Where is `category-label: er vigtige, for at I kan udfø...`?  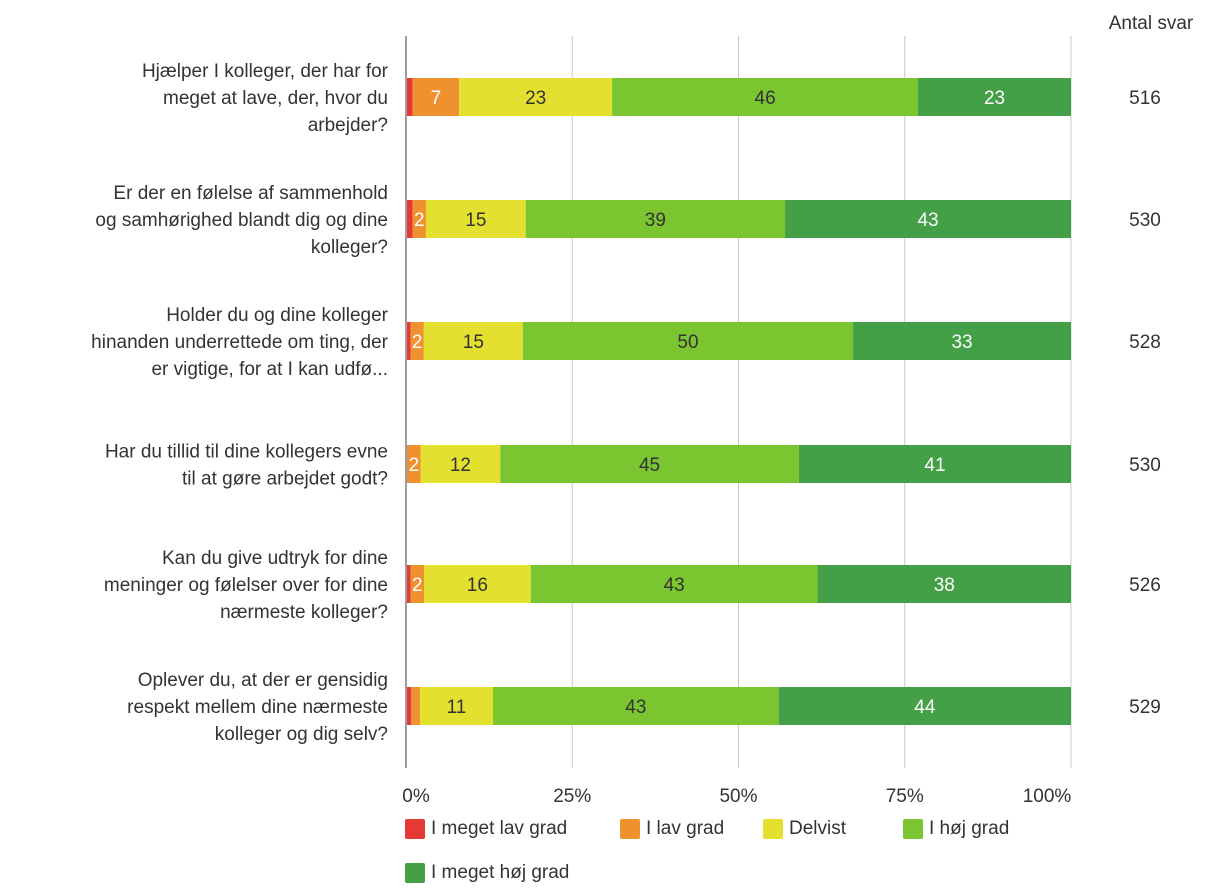 category-label: er vigtige, for at I kan udfø... is located at coordinates (269, 369).